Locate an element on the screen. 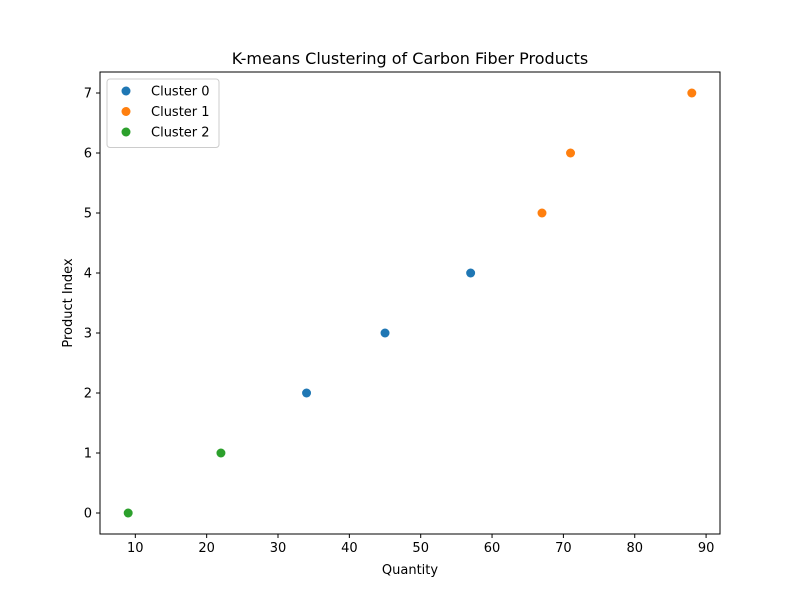 The width and height of the screenshot is (800, 604). x-tick-label: 20 is located at coordinates (206, 548).